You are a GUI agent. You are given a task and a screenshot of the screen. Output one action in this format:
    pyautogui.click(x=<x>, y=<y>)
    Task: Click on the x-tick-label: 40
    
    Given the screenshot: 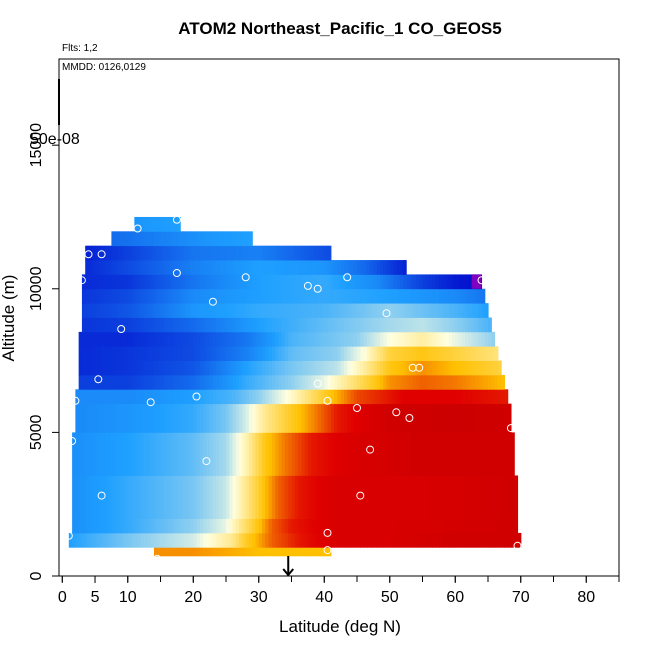 What is the action you would take?
    pyautogui.click(x=324, y=597)
    